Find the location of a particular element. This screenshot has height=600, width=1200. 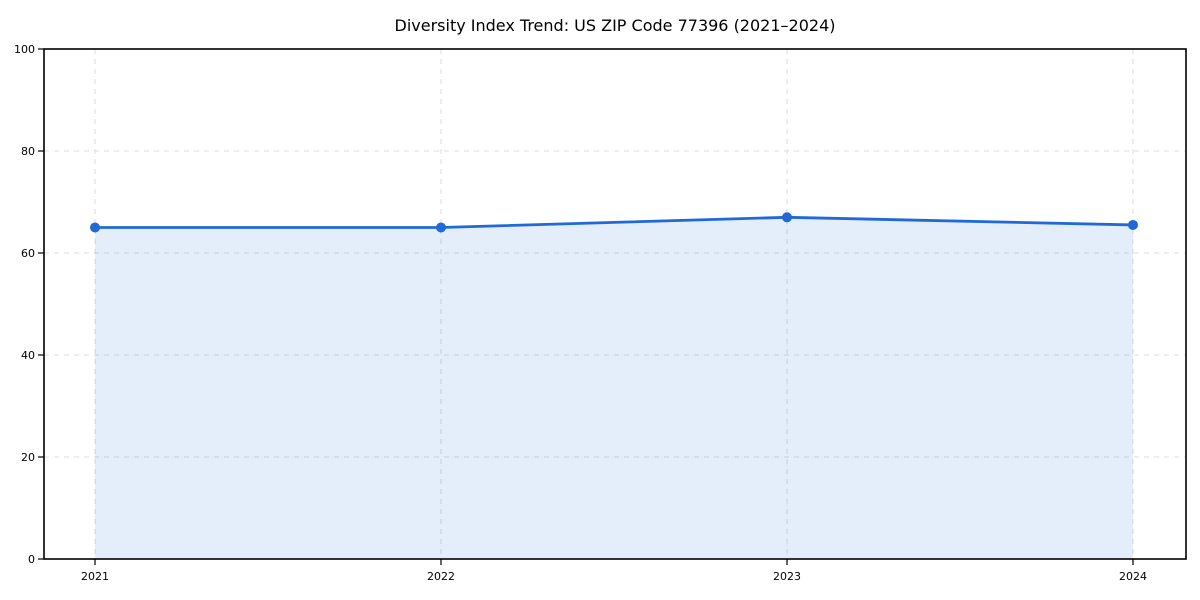

trend-line is located at coordinates (614, 222).